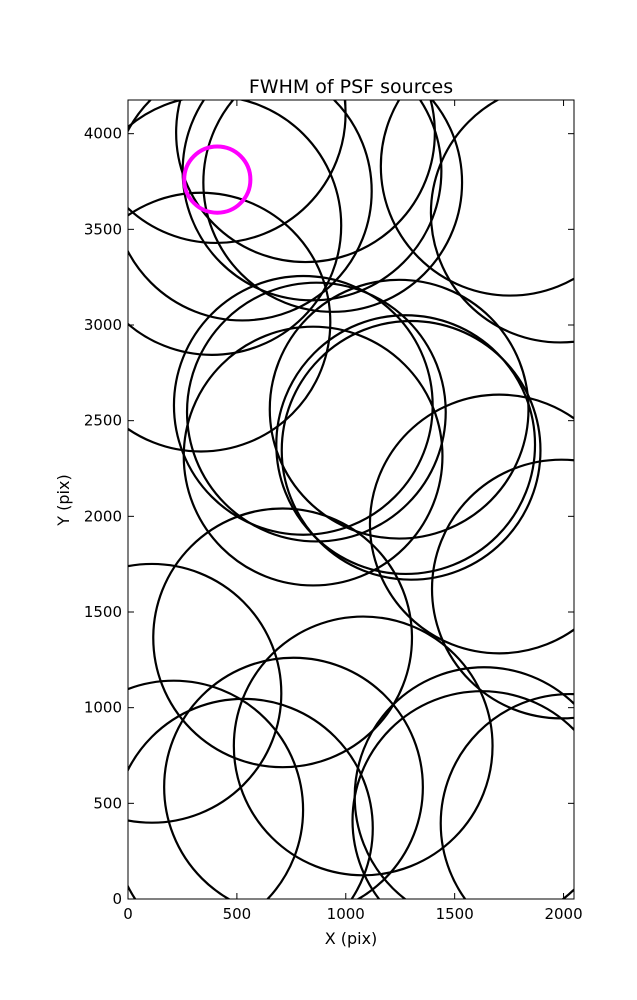  What do you see at coordinates (563, 914) in the screenshot?
I see `x-tick-label: 2000` at bounding box center [563, 914].